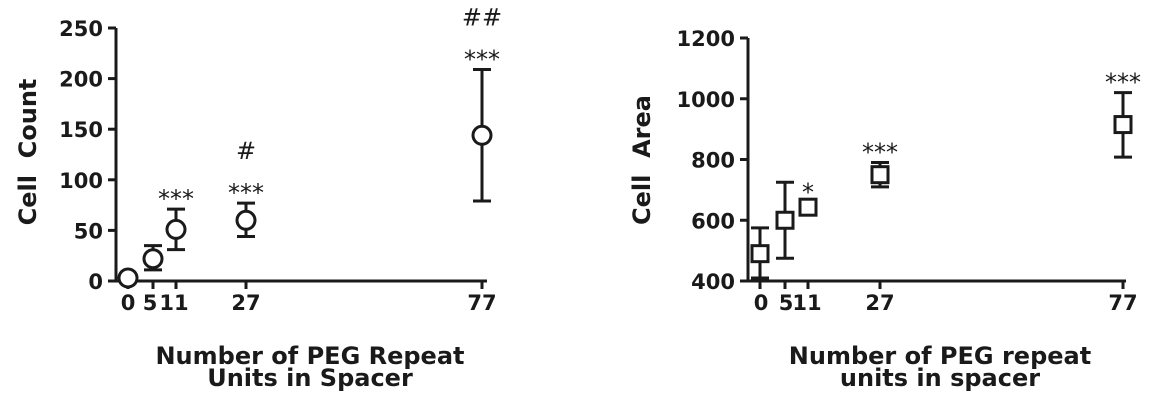 Image resolution: width=1149 pixels, height=394 pixels. Describe the element at coordinates (706, 39) in the screenshot. I see `y-tick-label: 1200` at that location.